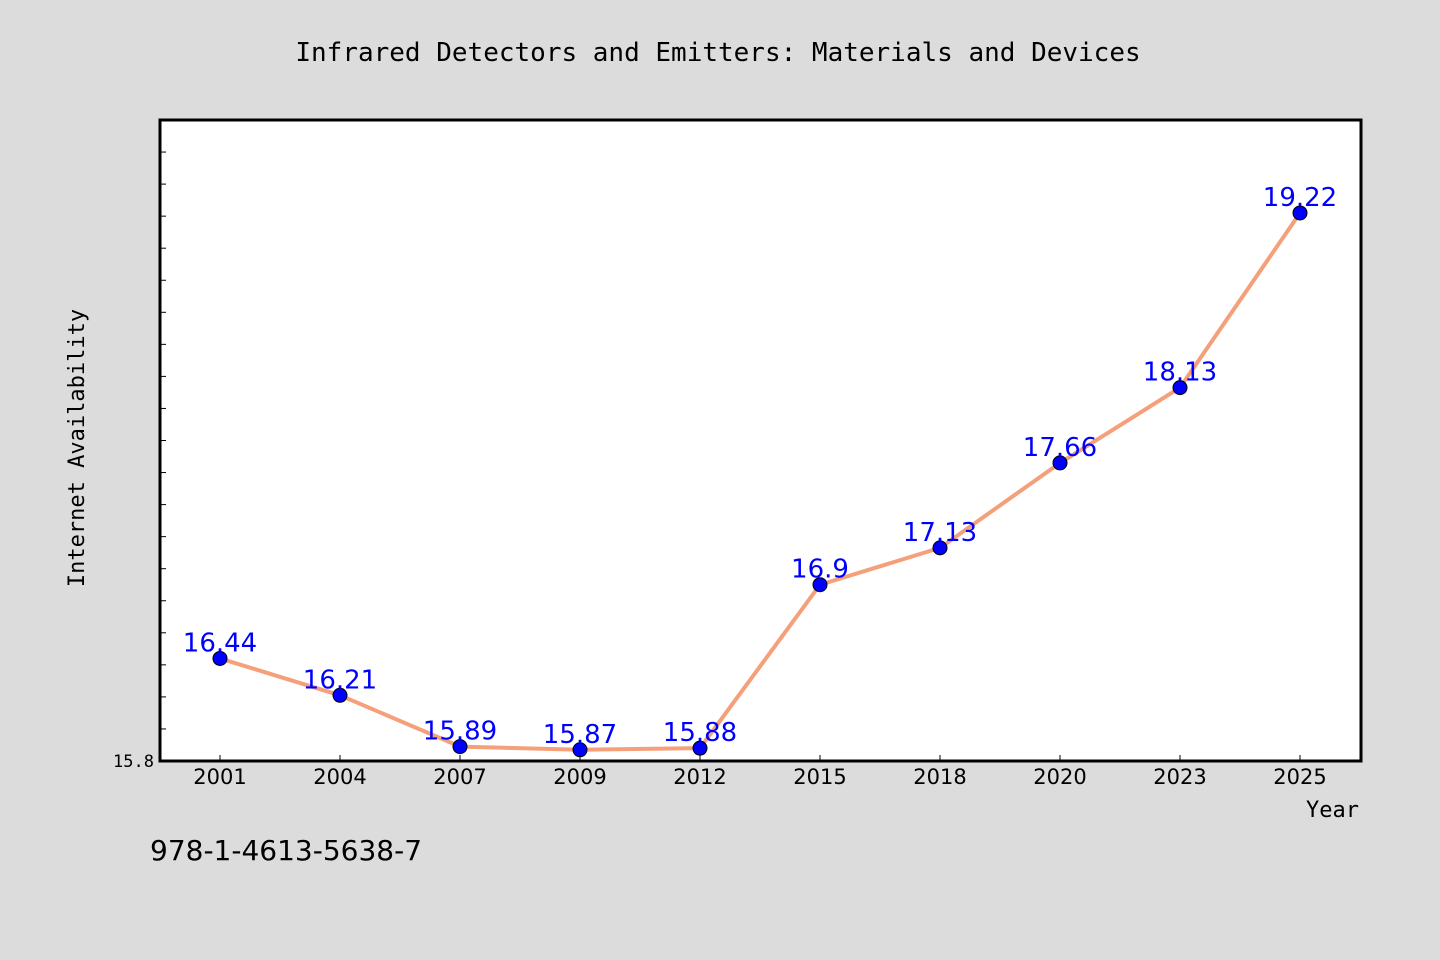 This screenshot has width=1440, height=960. What do you see at coordinates (1180, 373) in the screenshot?
I see `data-label: 18.13` at bounding box center [1180, 373].